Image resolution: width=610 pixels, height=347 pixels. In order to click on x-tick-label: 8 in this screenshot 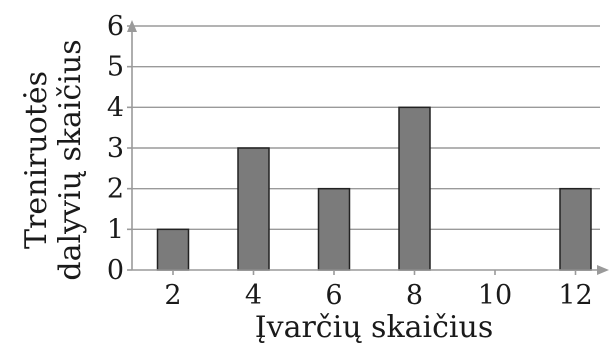, I will do `click(414, 295)`.